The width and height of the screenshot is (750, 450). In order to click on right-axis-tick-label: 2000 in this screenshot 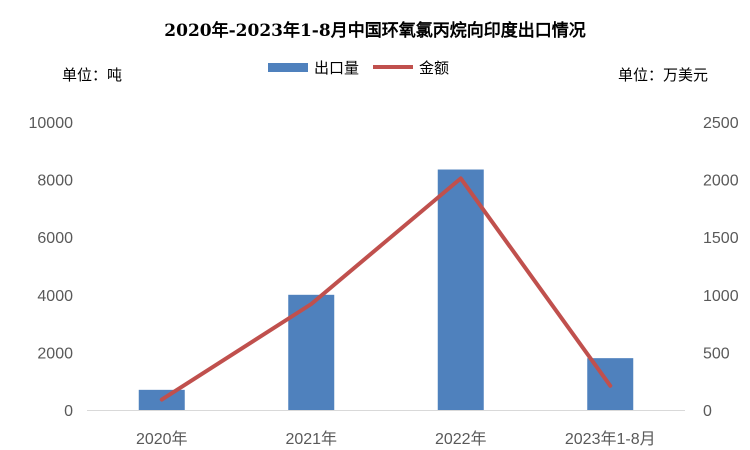, I will do `click(721, 181)`.